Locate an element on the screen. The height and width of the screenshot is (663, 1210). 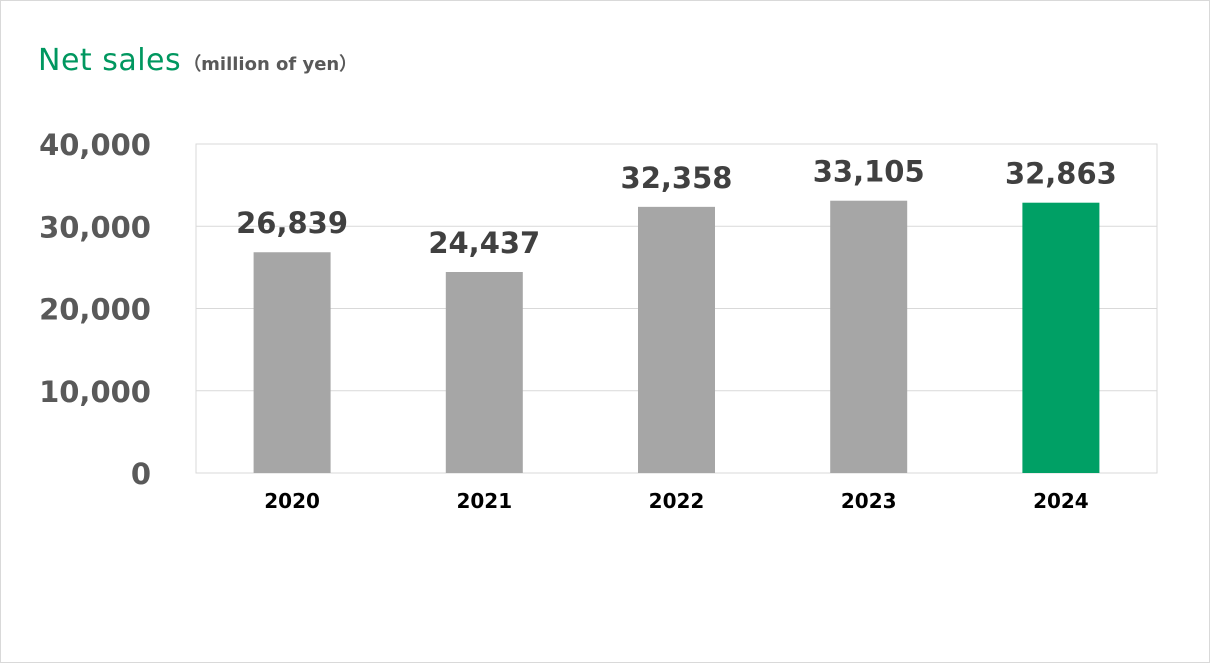
chart-unit: （million of yen） is located at coordinates (270, 64).